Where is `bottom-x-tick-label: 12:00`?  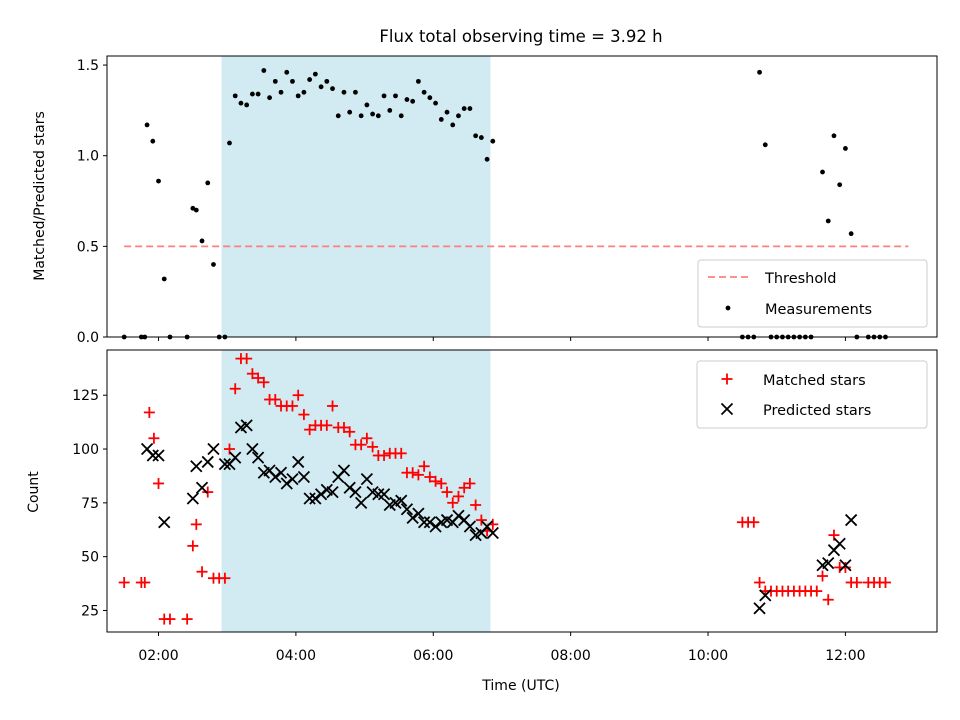
bottom-x-tick-label: 12:00 is located at coordinates (845, 656).